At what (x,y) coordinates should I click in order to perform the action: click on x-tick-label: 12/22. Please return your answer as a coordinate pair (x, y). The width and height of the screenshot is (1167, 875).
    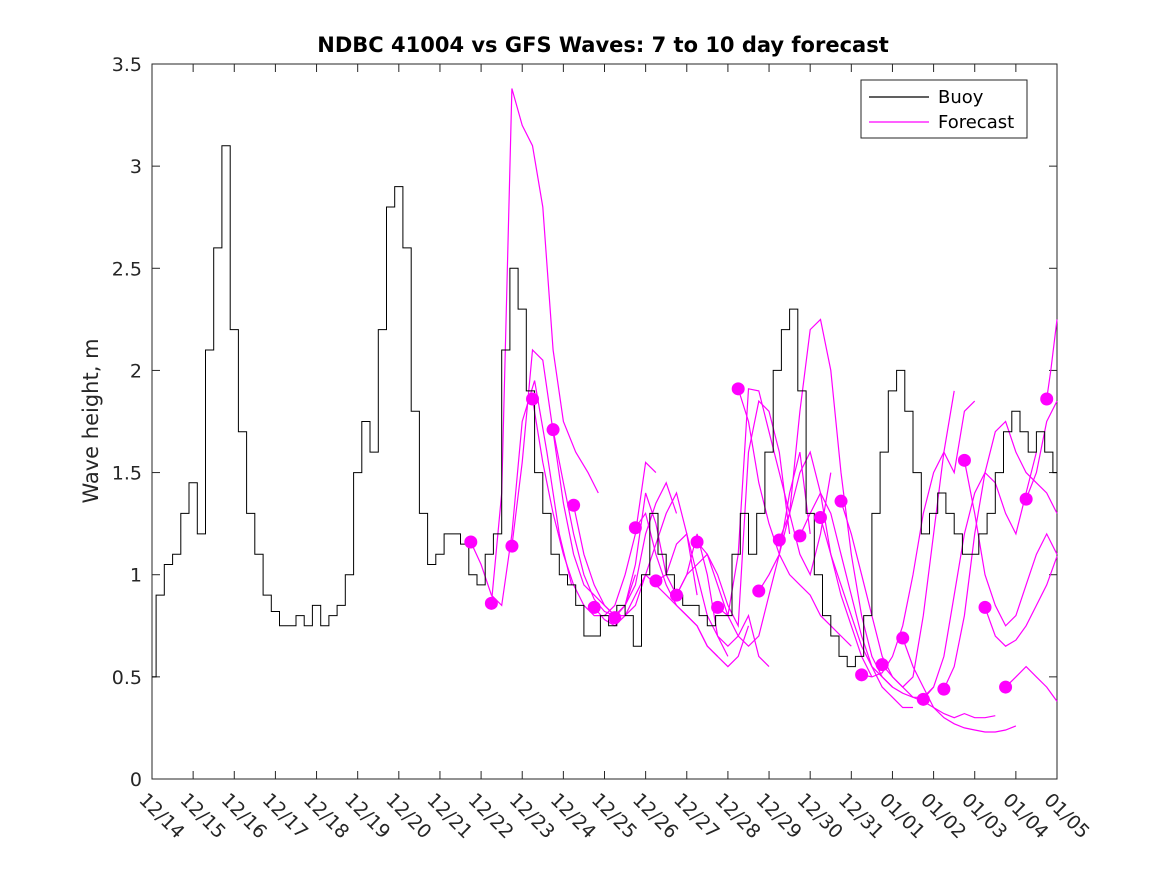
    Looking at the image, I should click on (491, 816).